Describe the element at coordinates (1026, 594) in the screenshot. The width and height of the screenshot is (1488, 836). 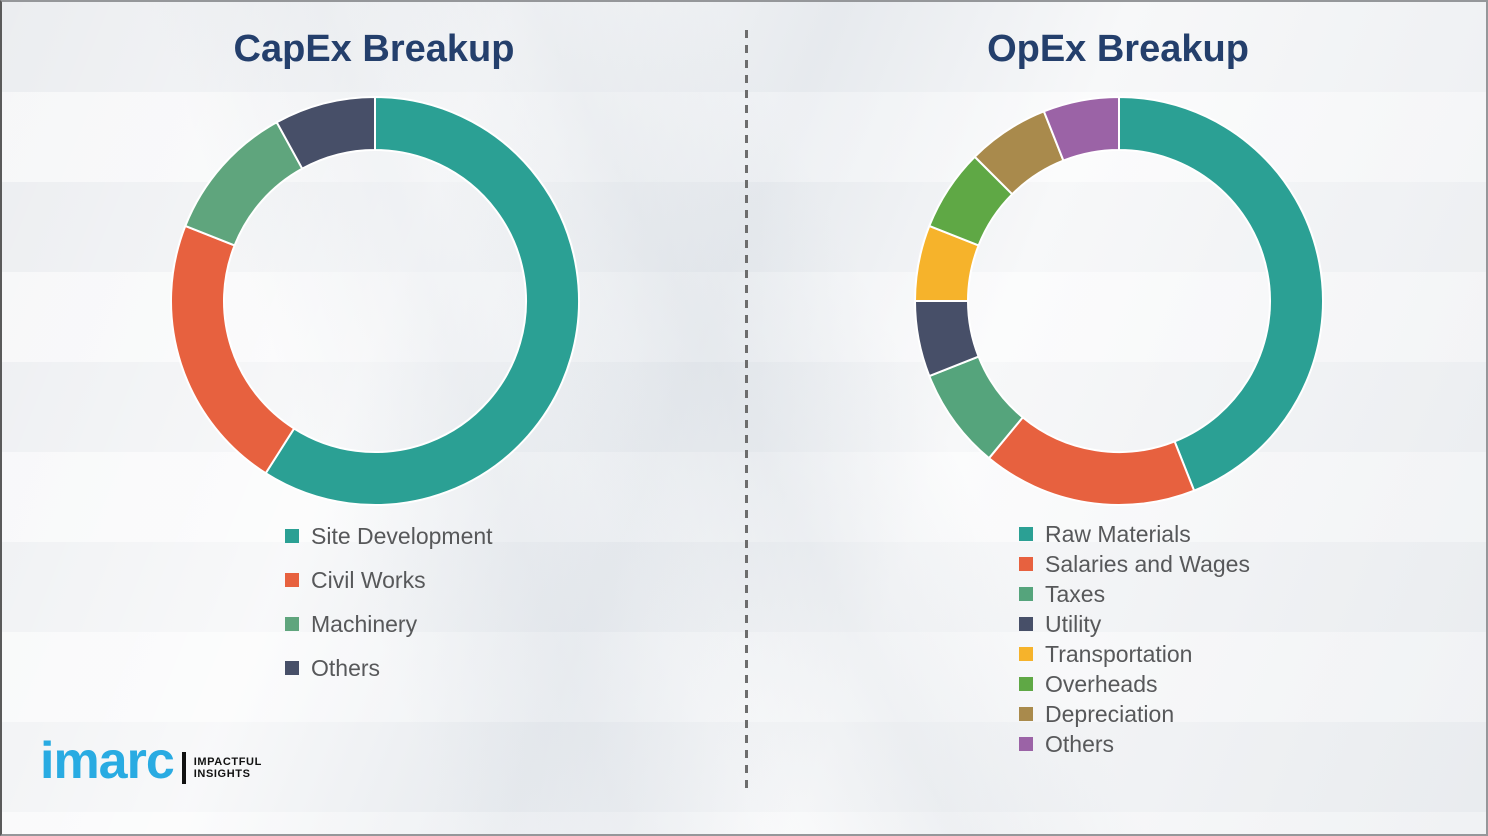
I see `legend-swatch-taxes` at that location.